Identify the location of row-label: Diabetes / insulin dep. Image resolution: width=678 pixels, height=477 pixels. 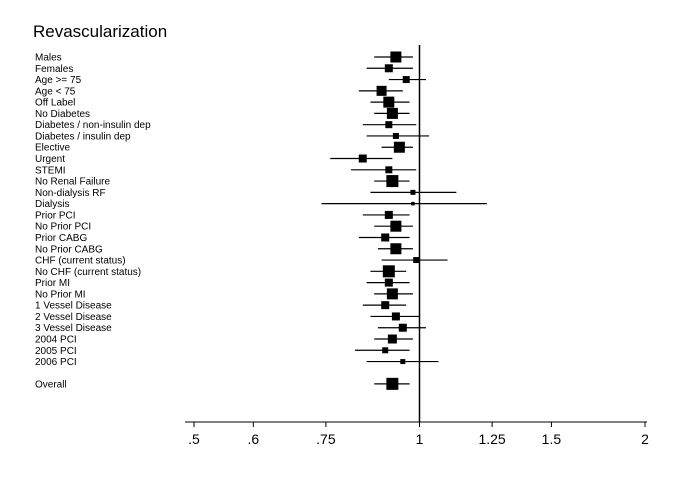
(83, 136).